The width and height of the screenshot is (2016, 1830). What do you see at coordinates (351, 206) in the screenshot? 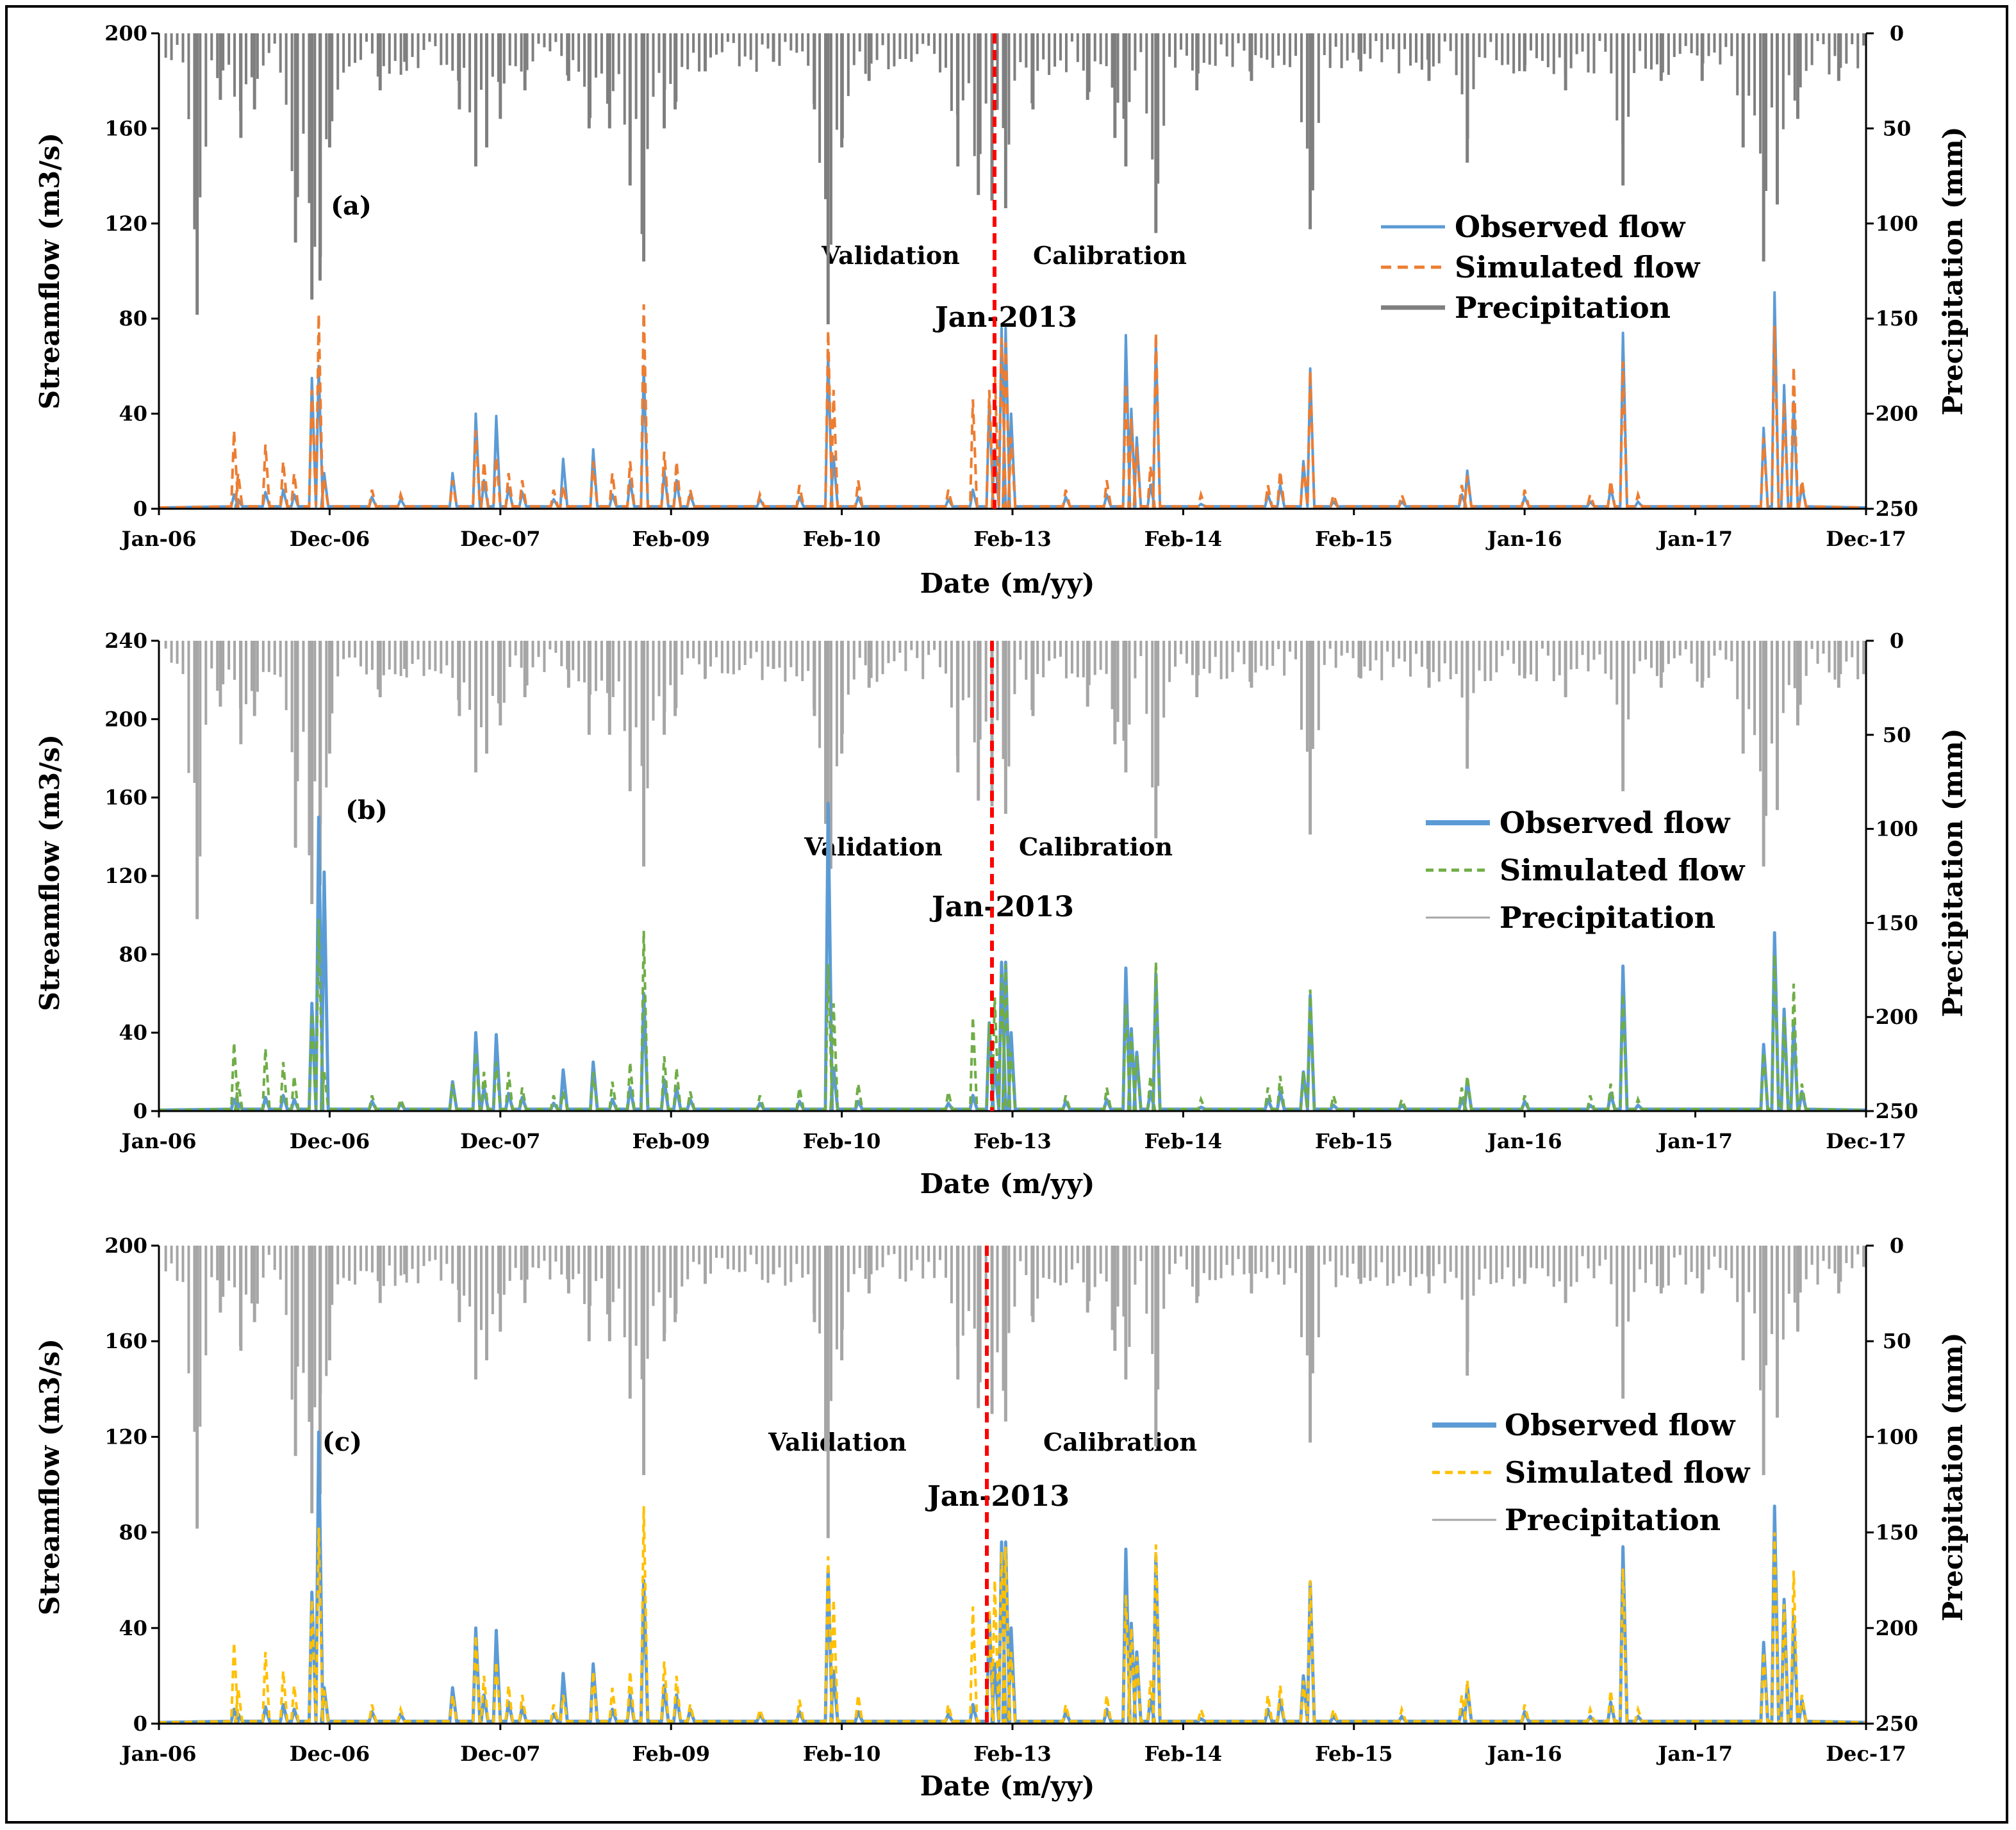
I see `panel-label: (a)` at bounding box center [351, 206].